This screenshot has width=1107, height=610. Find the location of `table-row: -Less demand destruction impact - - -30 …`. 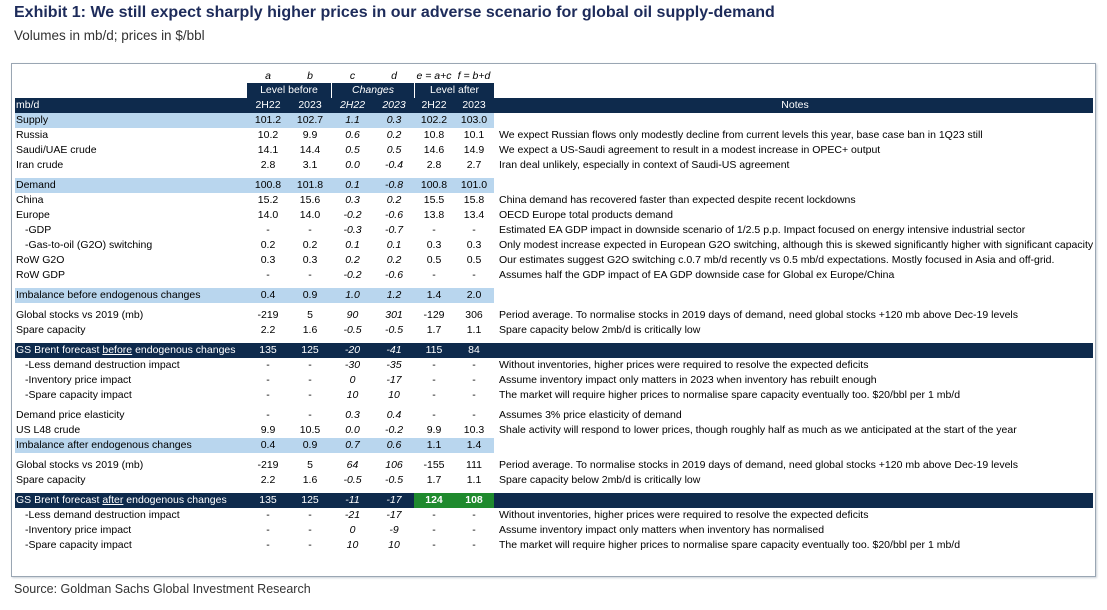

table-row: -Less demand destruction impact - - -30 … is located at coordinates (554, 365).